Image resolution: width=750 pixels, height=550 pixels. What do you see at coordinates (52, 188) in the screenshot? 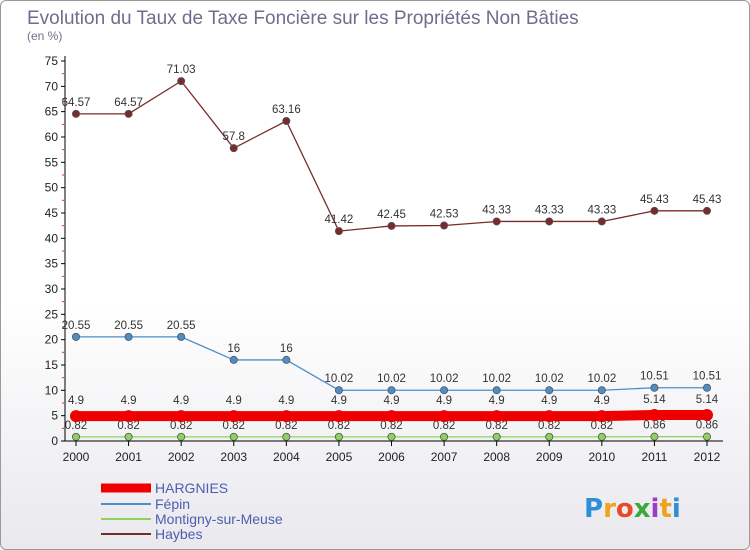
I see `y-tick-label: 50` at bounding box center [52, 188].